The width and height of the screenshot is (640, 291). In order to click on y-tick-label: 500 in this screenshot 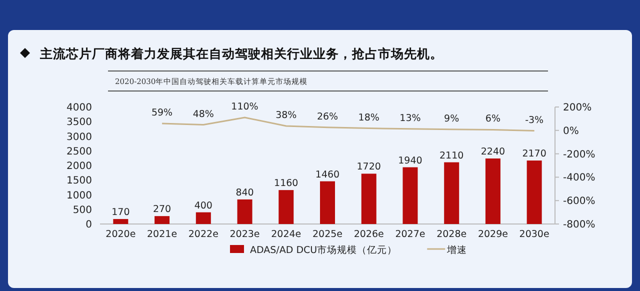, I will do `click(82, 210)`.